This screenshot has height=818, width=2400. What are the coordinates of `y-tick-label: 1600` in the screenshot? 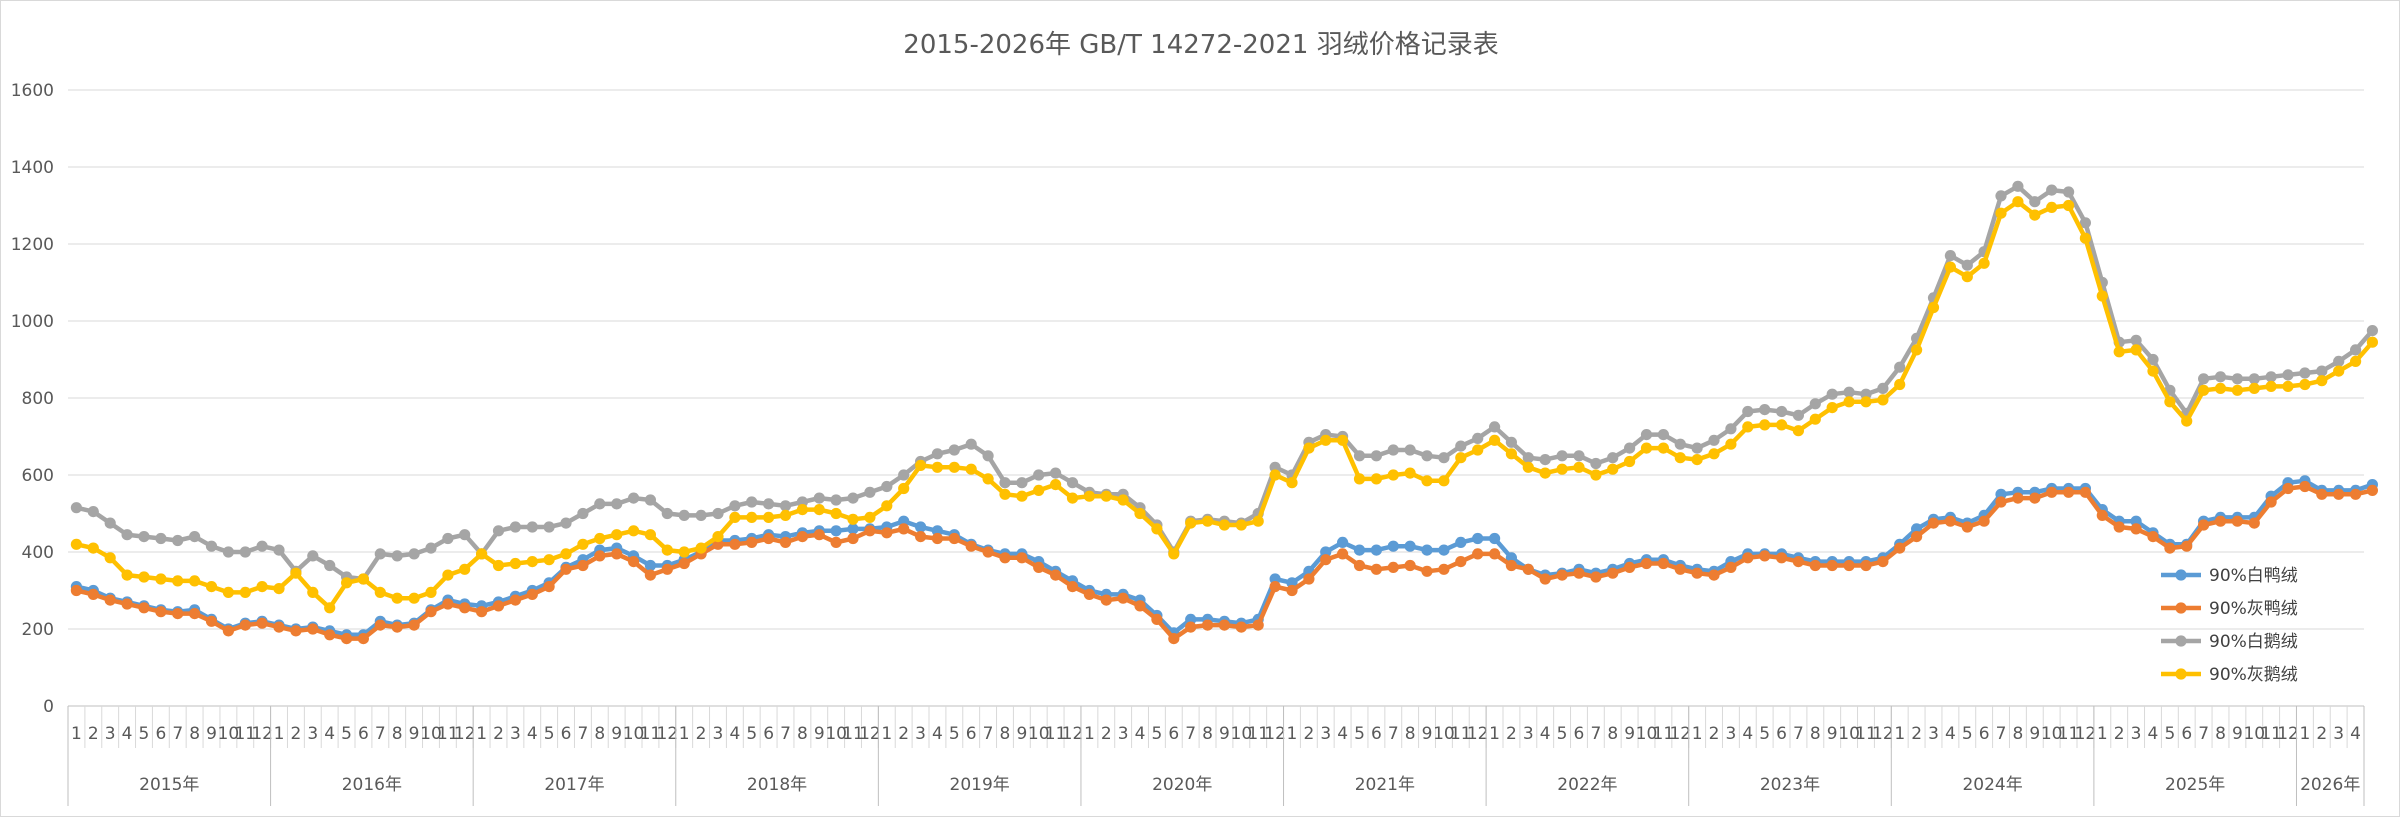 It's located at (32, 91).